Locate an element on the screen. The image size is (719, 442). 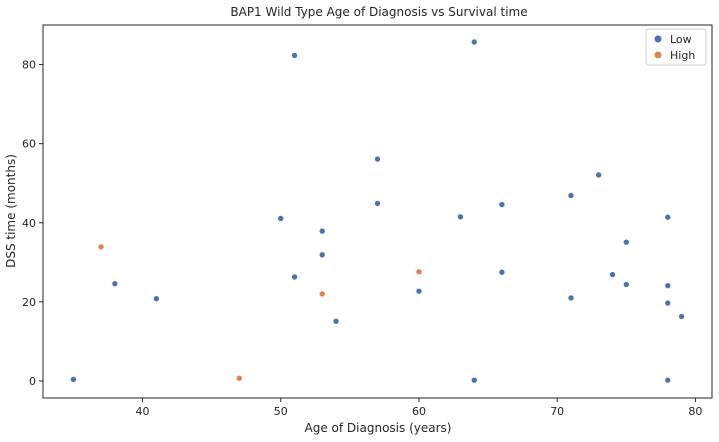
y-tick-label: 60 is located at coordinates (29, 144).